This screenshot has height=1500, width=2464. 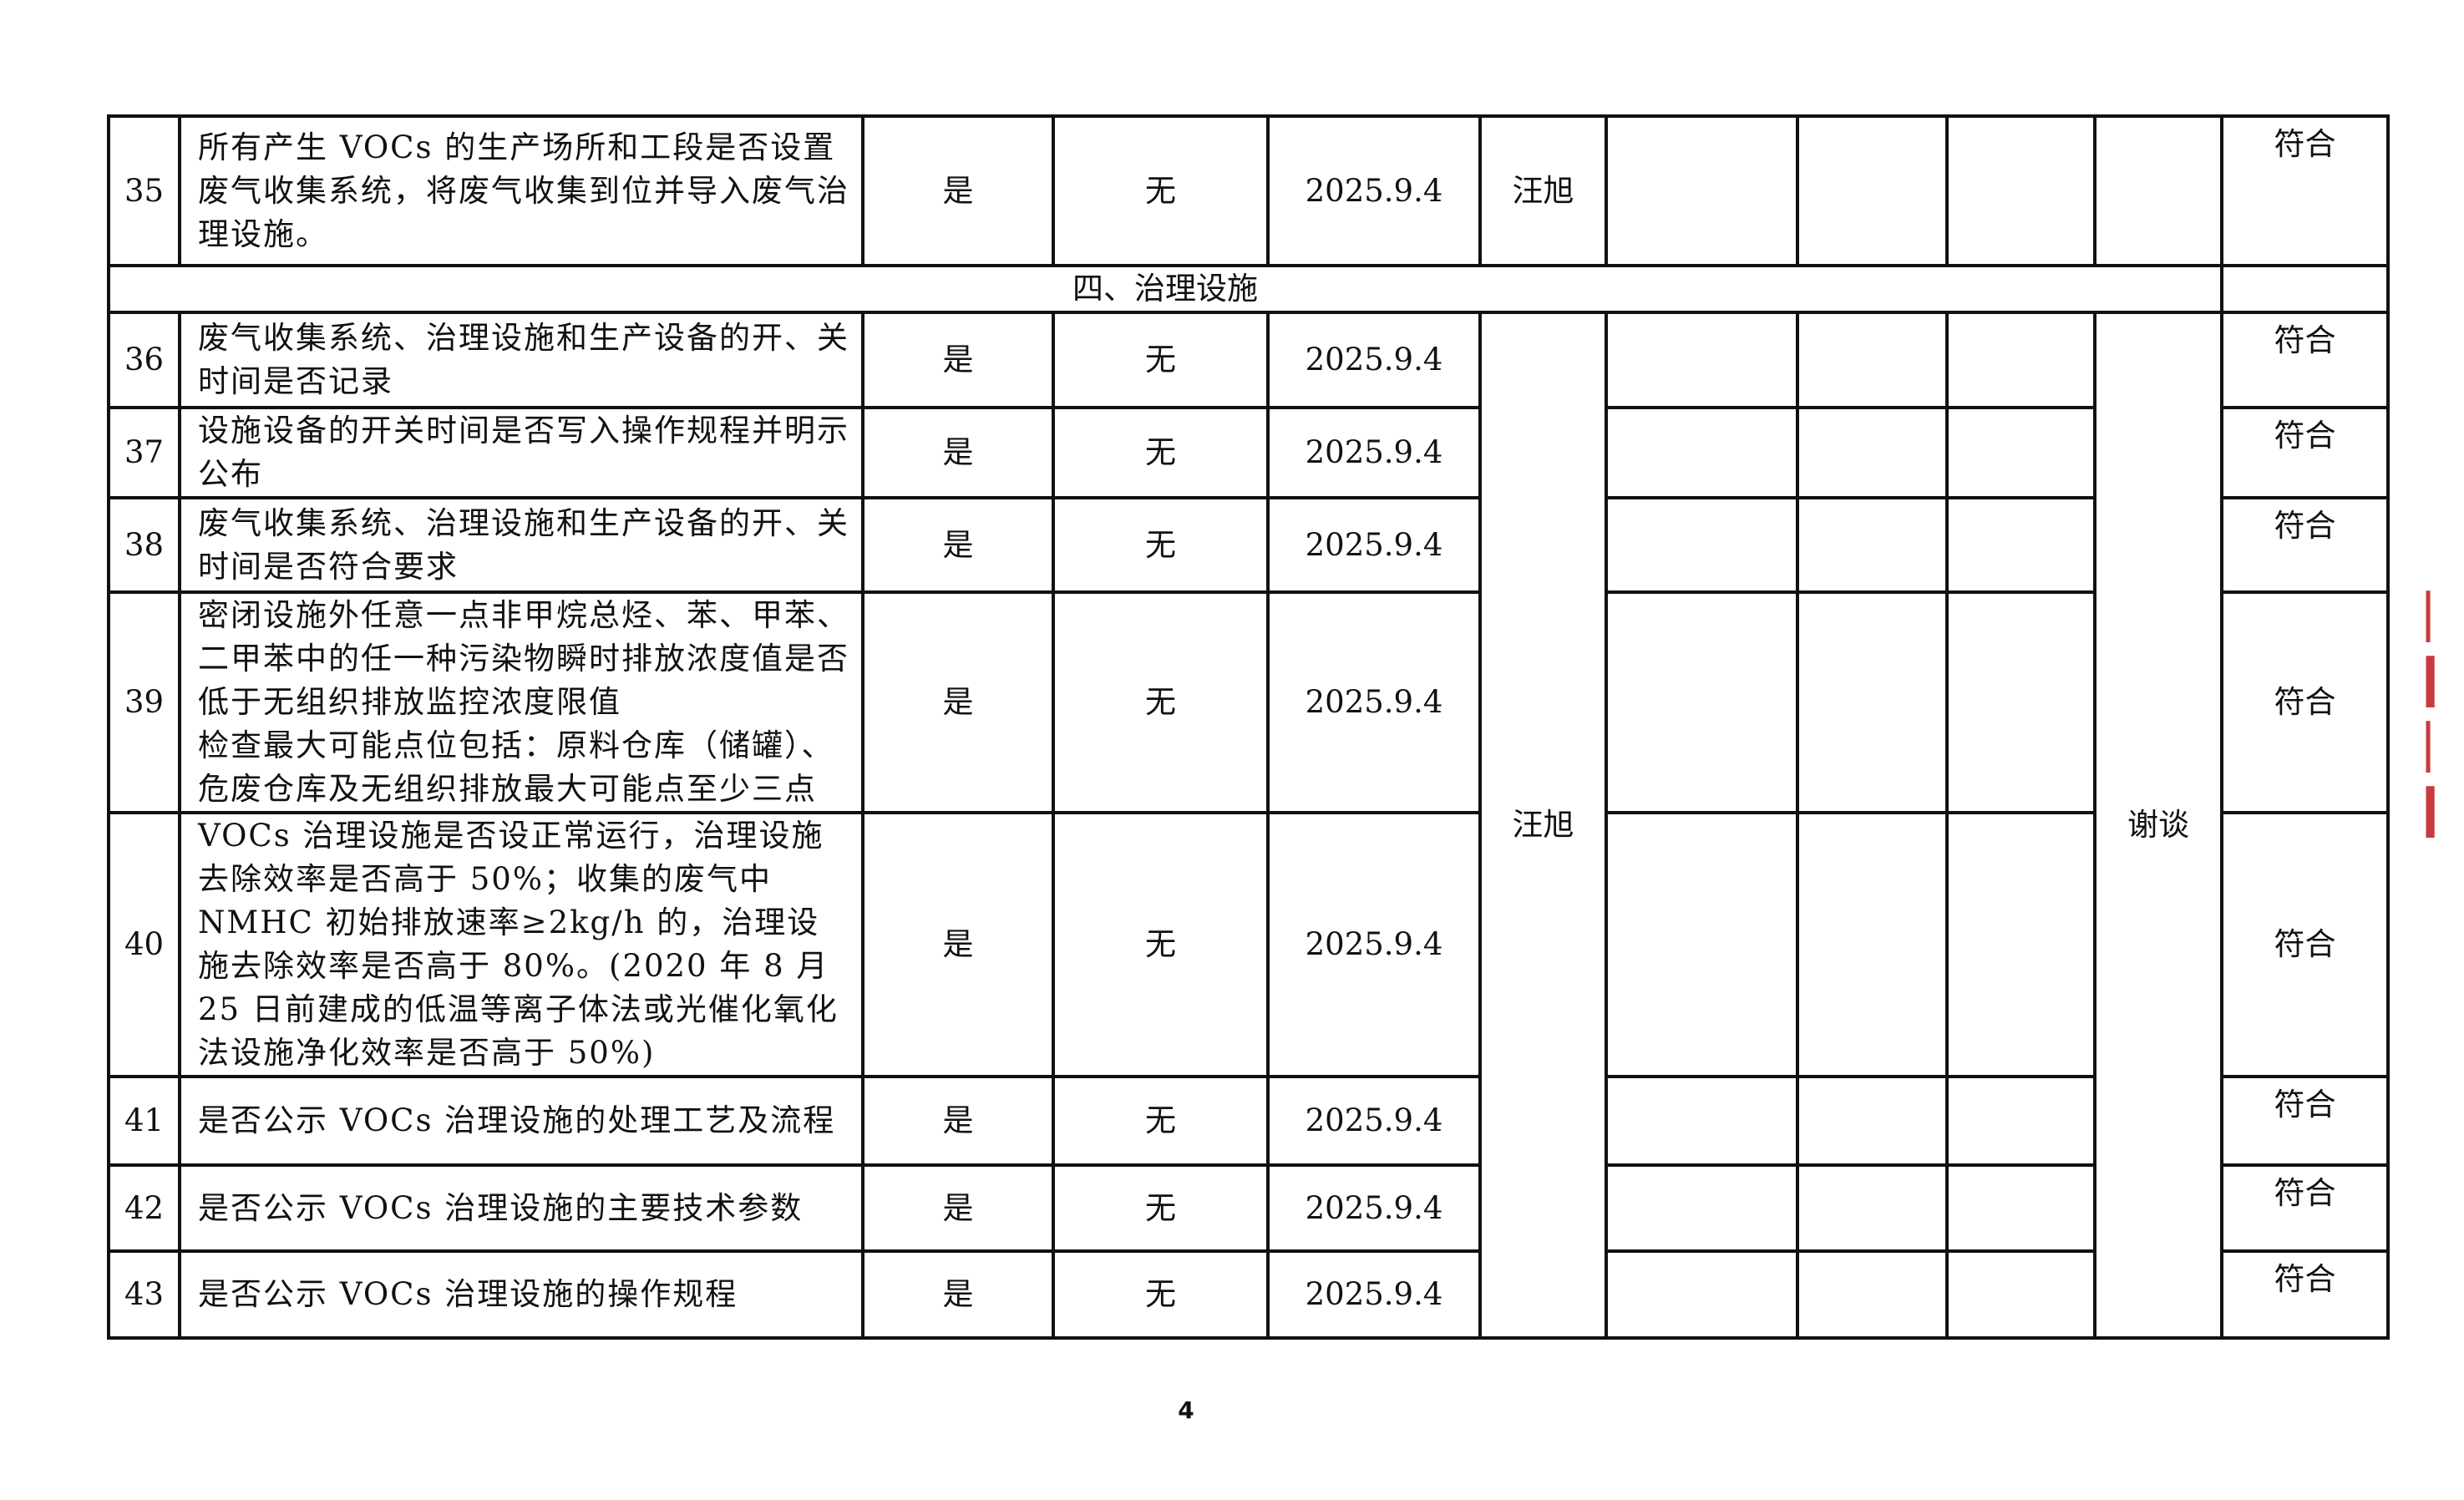 I want to click on section-row: 四、治理设施, so click(x=1249, y=289).